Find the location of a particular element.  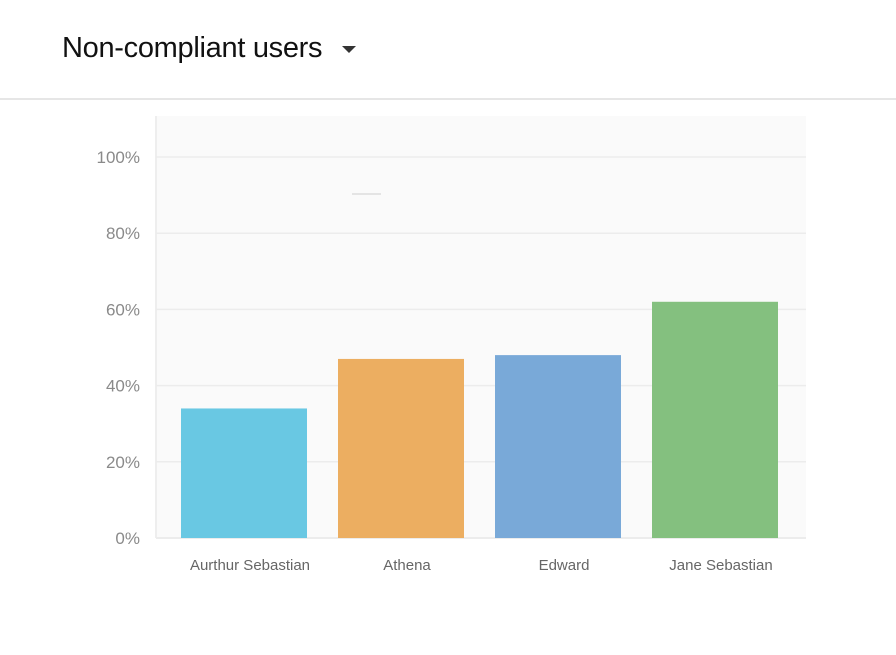

caret-down-icon is located at coordinates (349, 49).